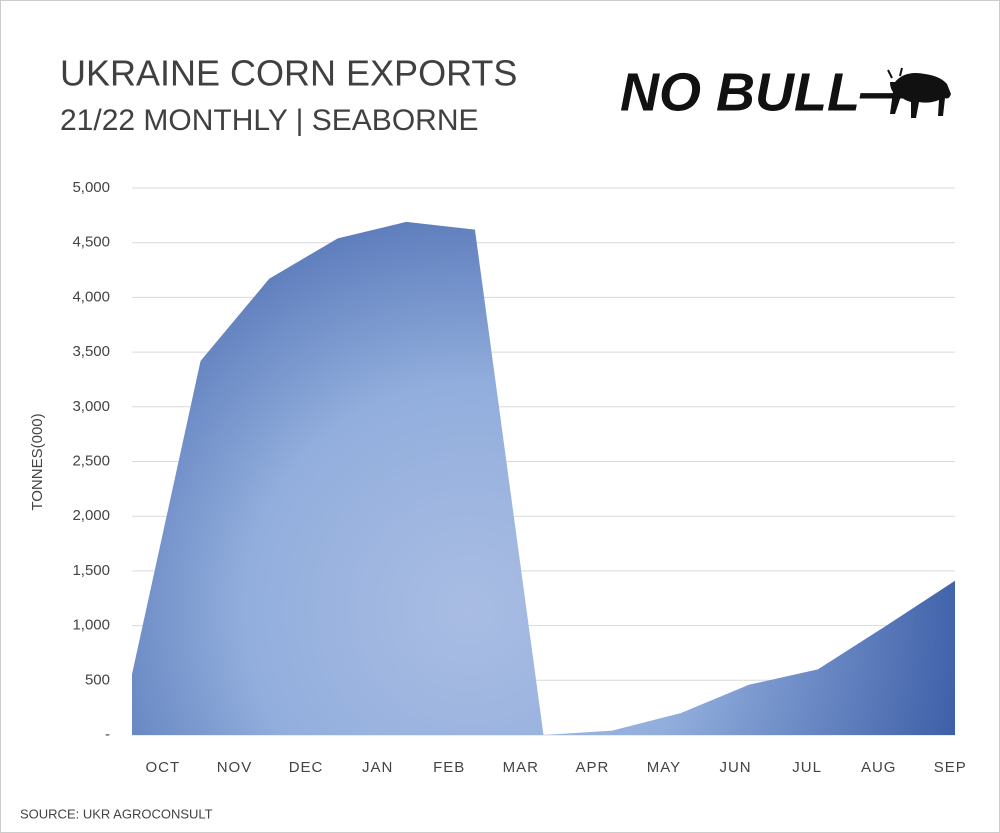  What do you see at coordinates (377, 767) in the screenshot?
I see `x-tick-label: JAN` at bounding box center [377, 767].